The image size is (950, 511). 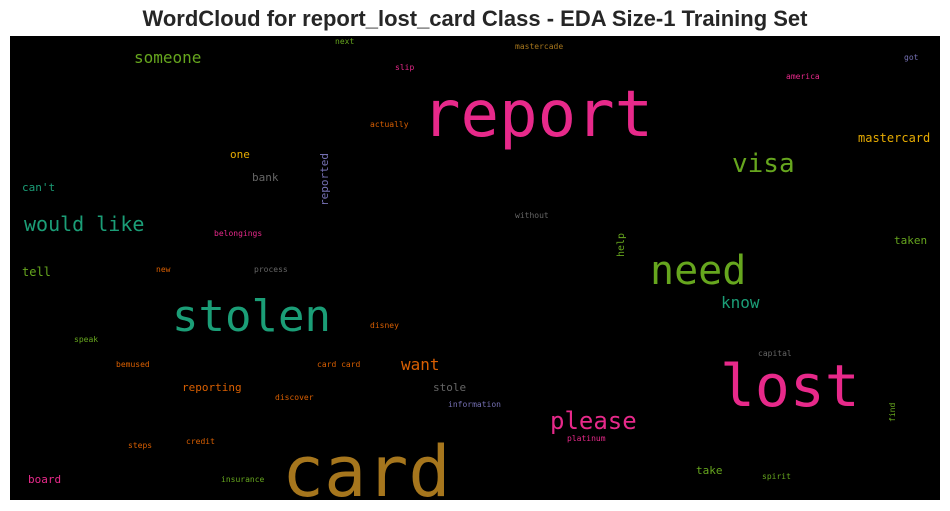 What do you see at coordinates (238, 233) in the screenshot?
I see `word-belongings: belongings` at bounding box center [238, 233].